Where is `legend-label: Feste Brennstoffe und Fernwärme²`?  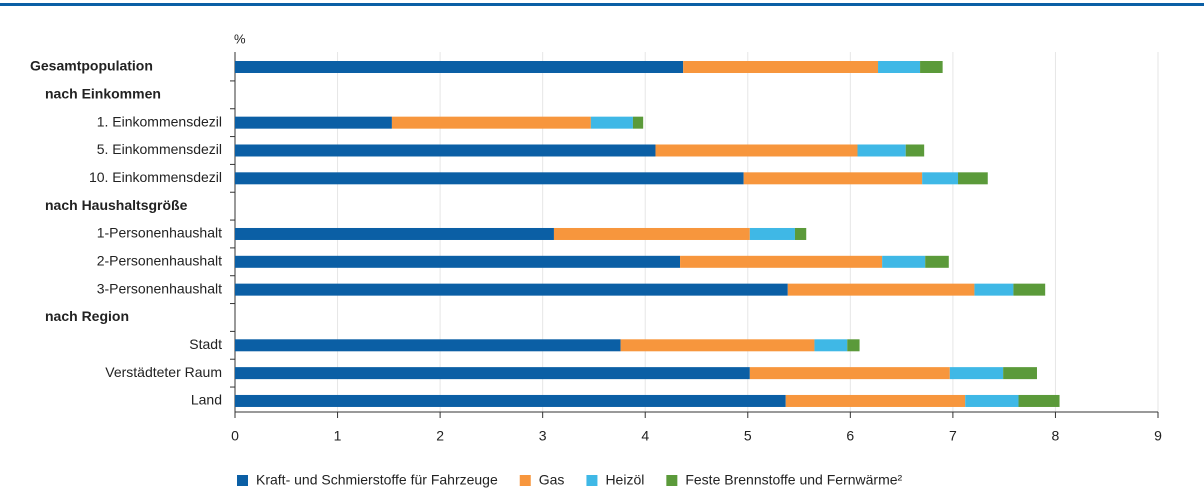 legend-label: Feste Brennstoffe und Fernwärme² is located at coordinates (793, 480).